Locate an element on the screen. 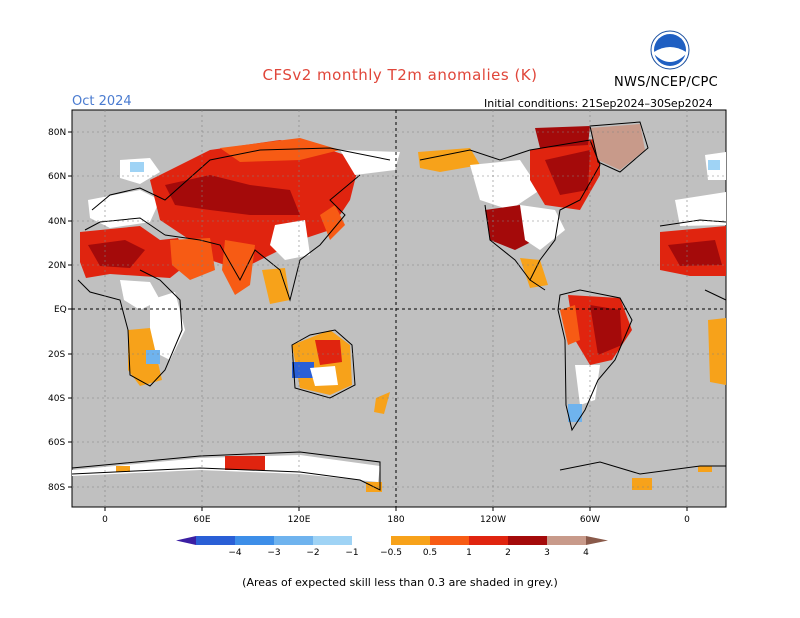  anomaly-canada-core is located at coordinates (567, 172).